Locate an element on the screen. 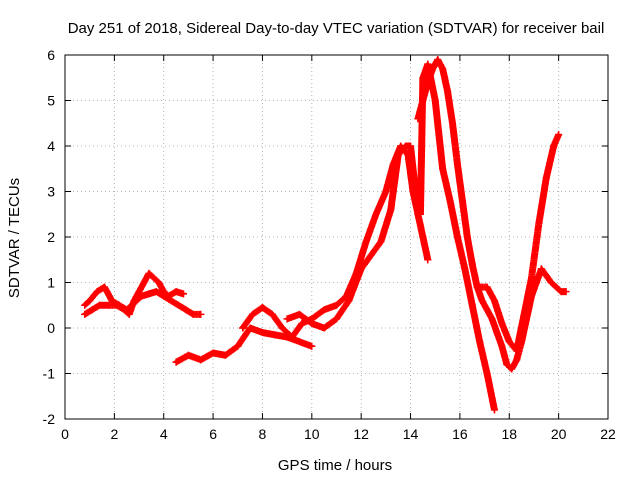 Image resolution: width=640 pixels, height=480 pixels. x-tick-label: 16 is located at coordinates (460, 434).